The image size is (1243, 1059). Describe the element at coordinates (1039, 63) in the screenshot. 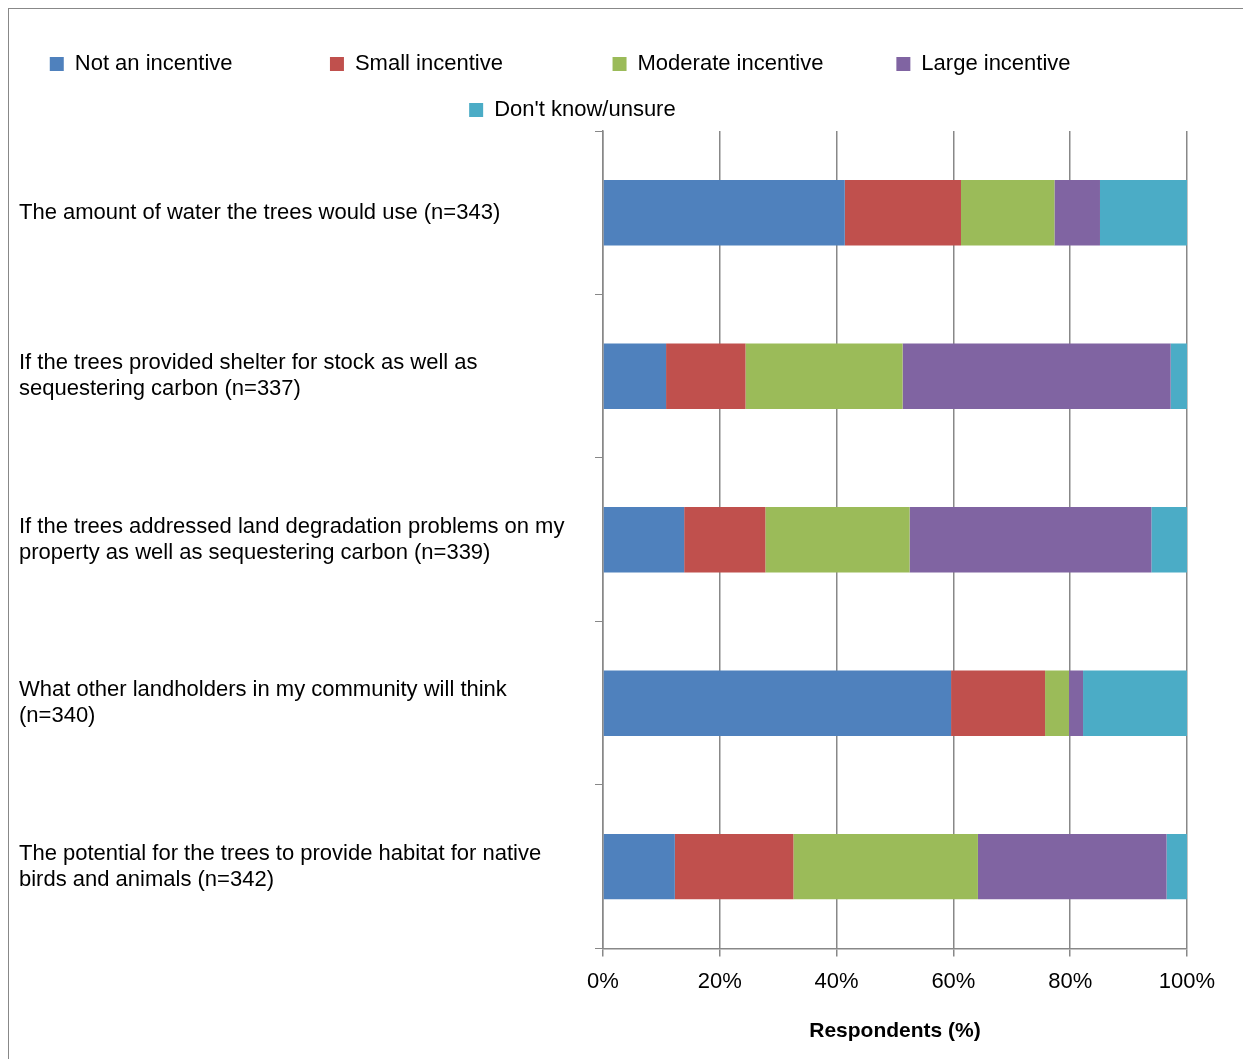

I see `legend-label: Large incentive` at that location.